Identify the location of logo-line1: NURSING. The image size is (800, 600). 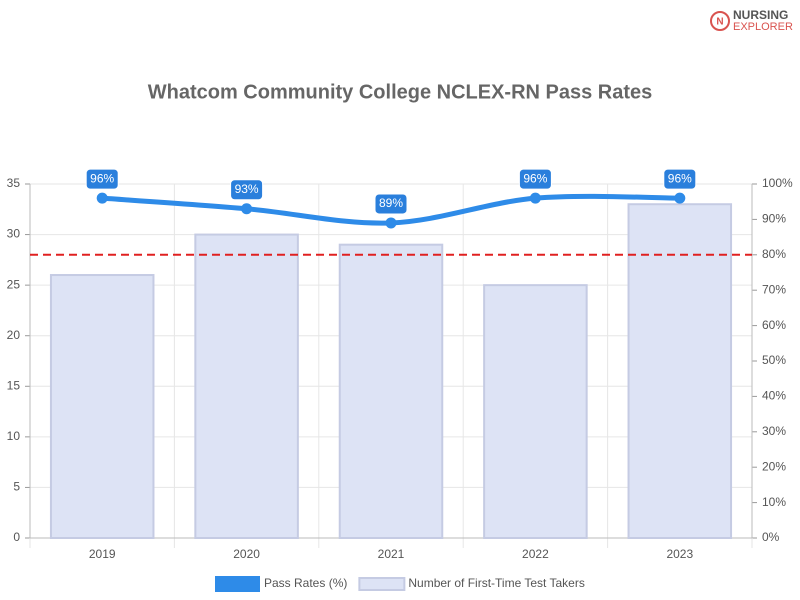
(760, 15).